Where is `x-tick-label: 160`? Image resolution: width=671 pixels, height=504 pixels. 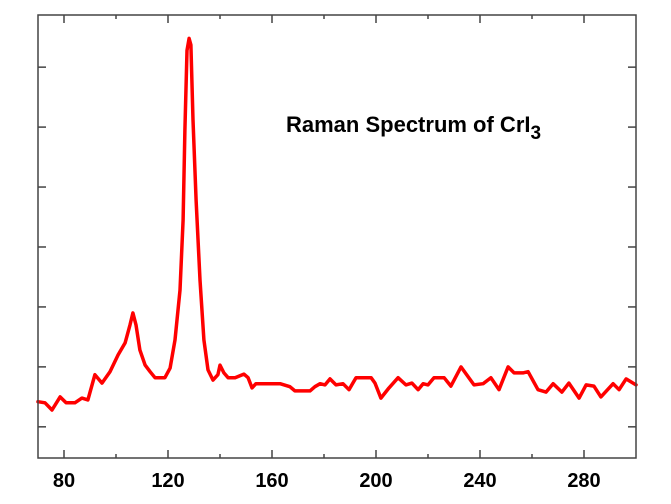 x-tick-label: 160 is located at coordinates (271, 481).